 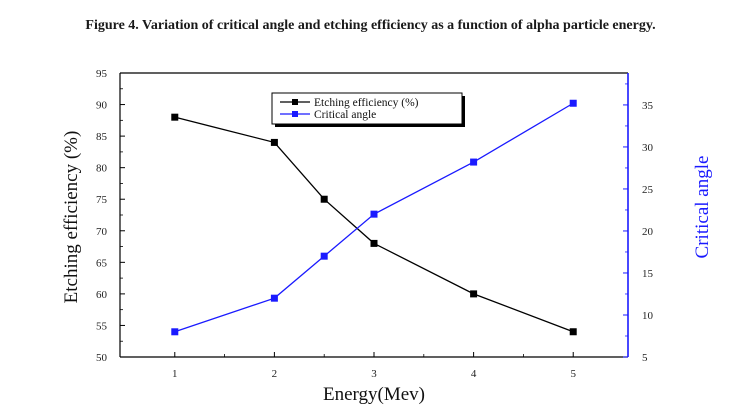 I want to click on x-tick-label: 4, so click(x=474, y=374).